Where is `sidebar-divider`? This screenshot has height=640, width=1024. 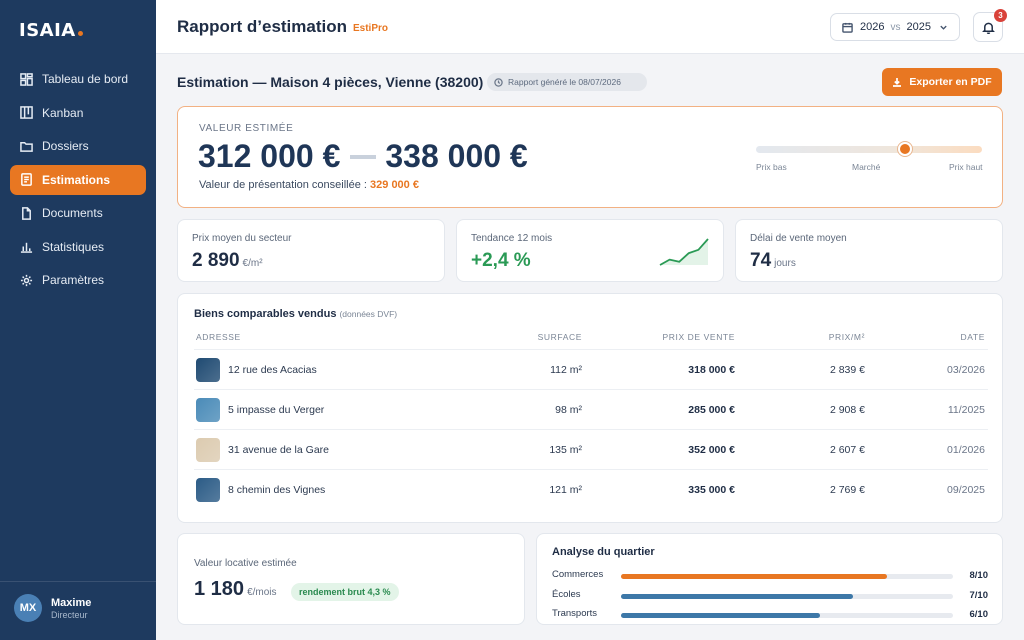 sidebar-divider is located at coordinates (78, 581).